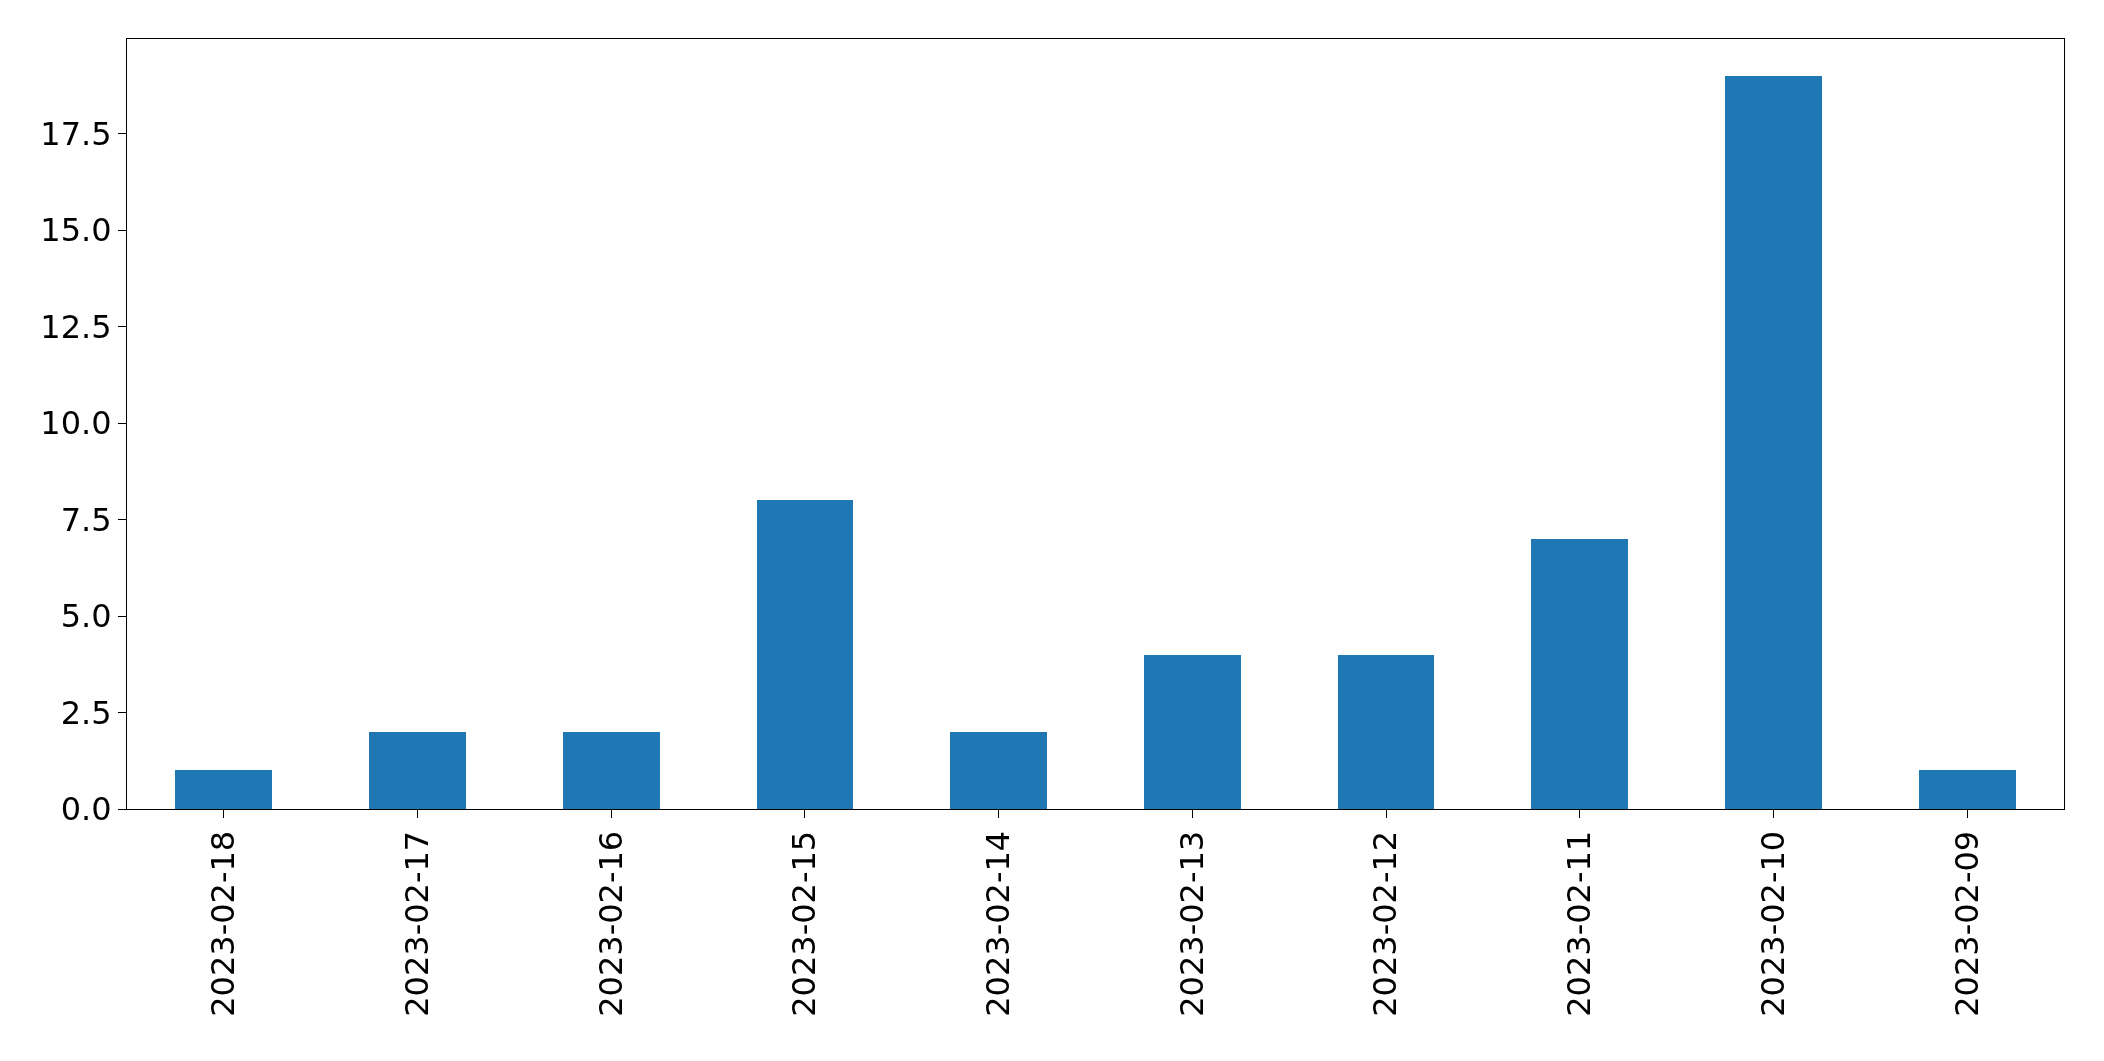 The image size is (2104, 1061). Describe the element at coordinates (76, 423) in the screenshot. I see `y-tick-label: 10.0` at that location.